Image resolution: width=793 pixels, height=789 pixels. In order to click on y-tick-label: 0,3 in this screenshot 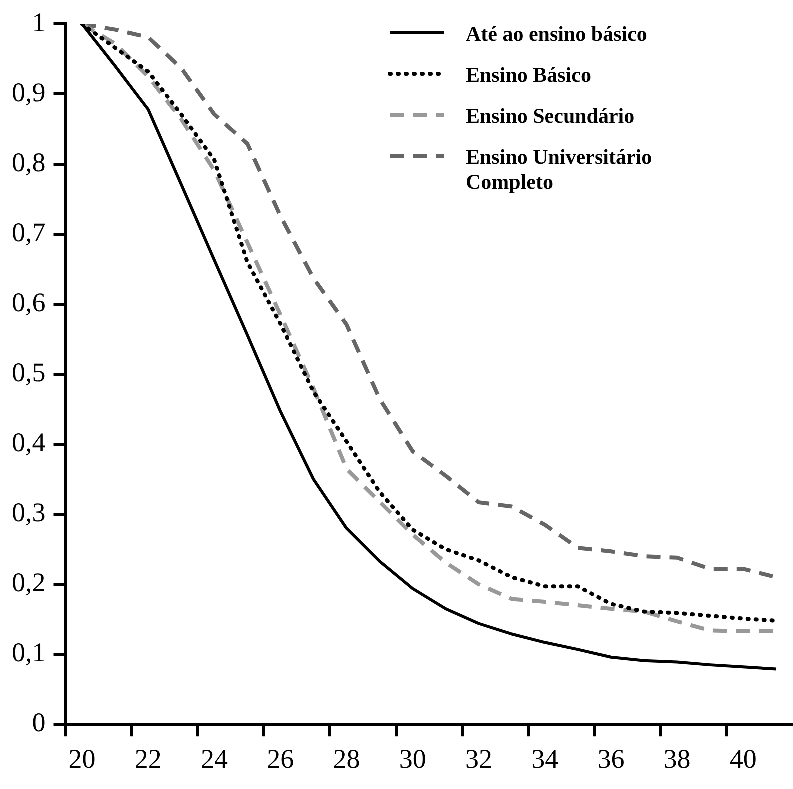, I will do `click(29, 513)`.